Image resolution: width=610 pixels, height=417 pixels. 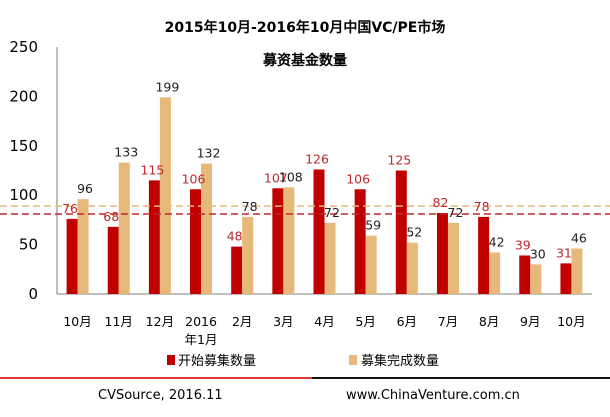 What do you see at coordinates (448, 321) in the screenshot?
I see `x-tick-label-9-0: 7月` at bounding box center [448, 321].